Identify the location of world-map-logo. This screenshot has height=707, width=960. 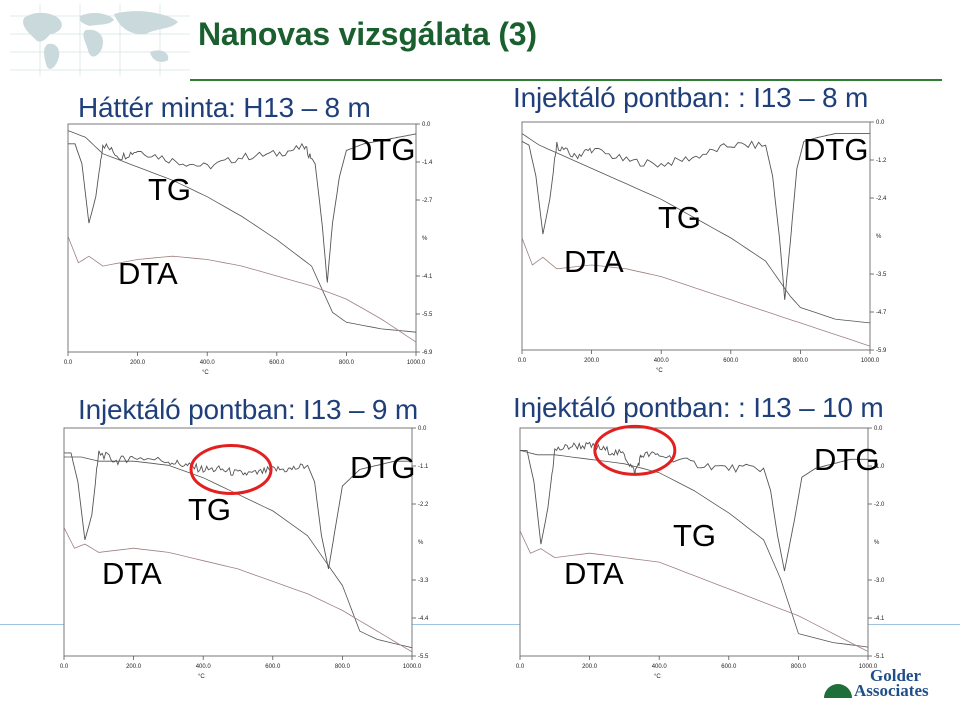
(100, 40).